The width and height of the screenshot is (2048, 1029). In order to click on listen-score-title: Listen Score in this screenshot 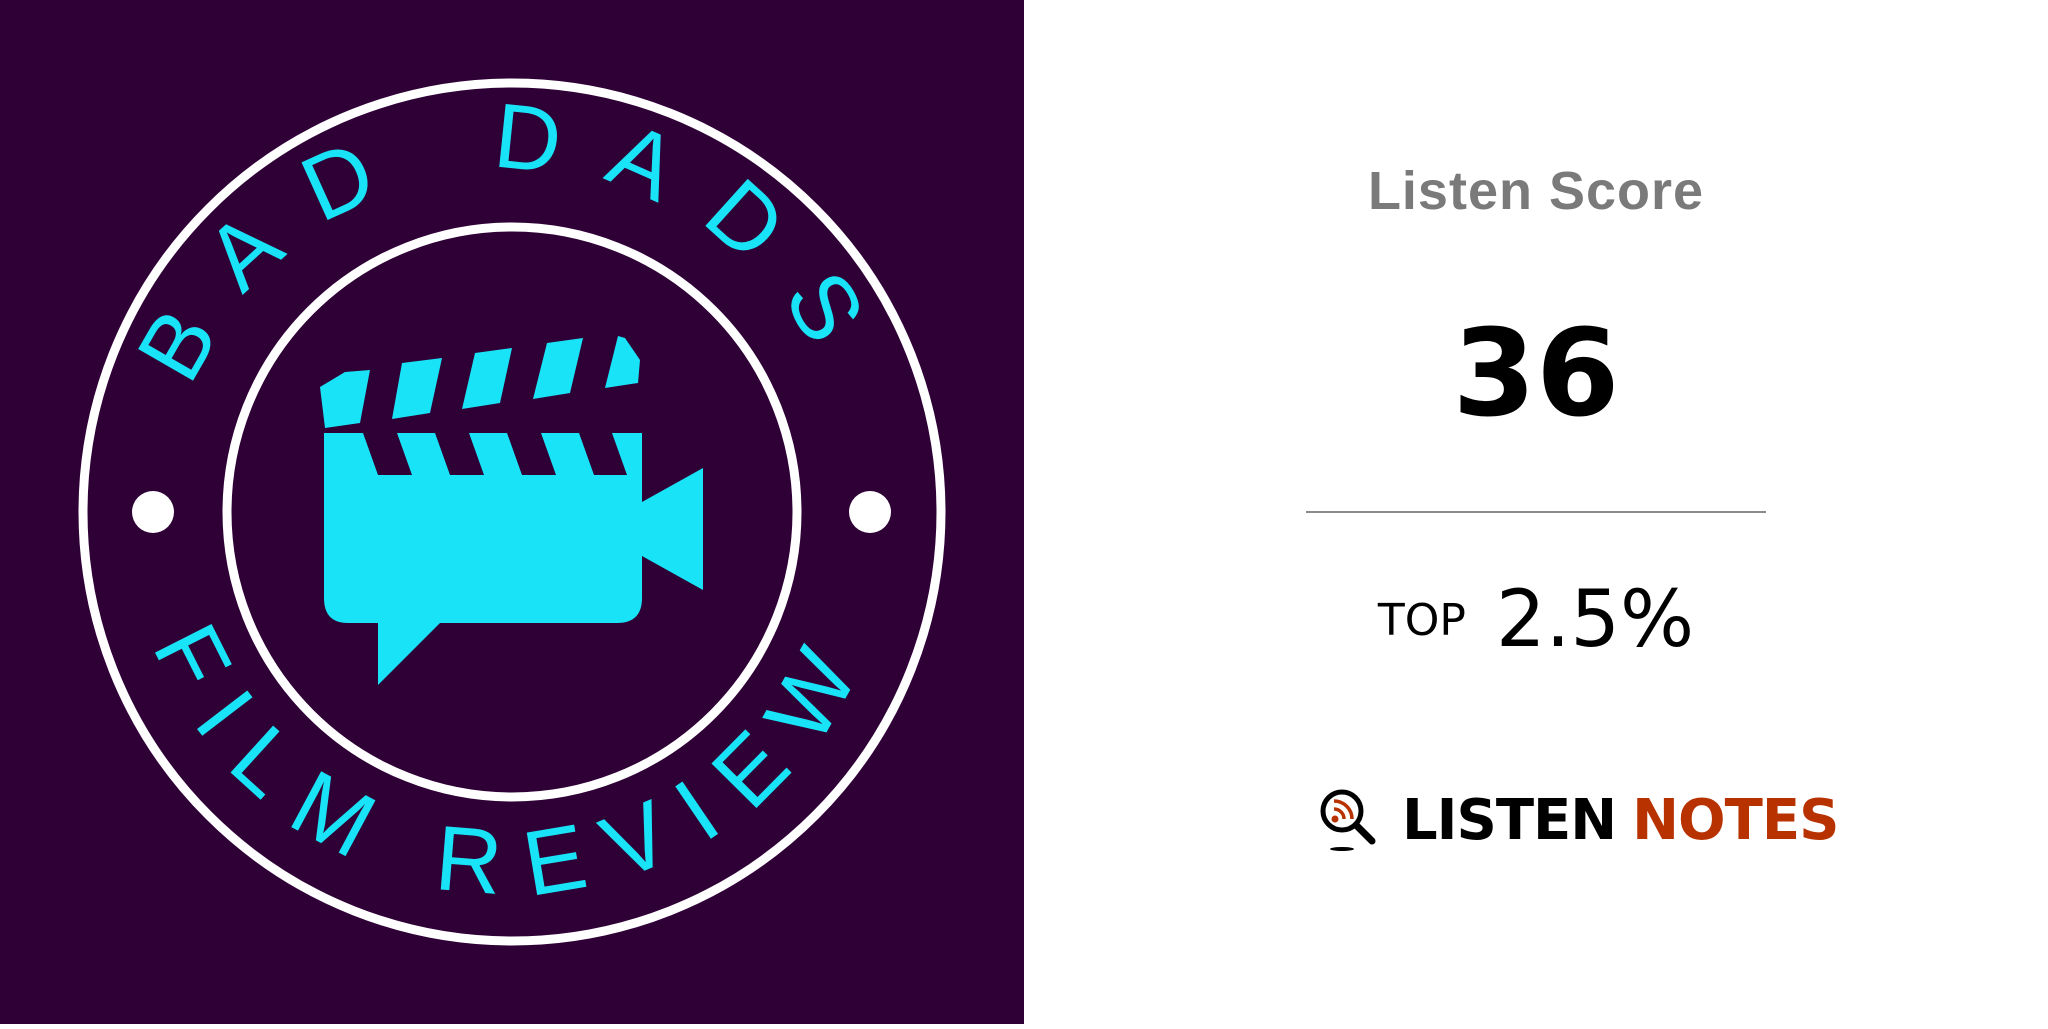, I will do `click(1536, 191)`.